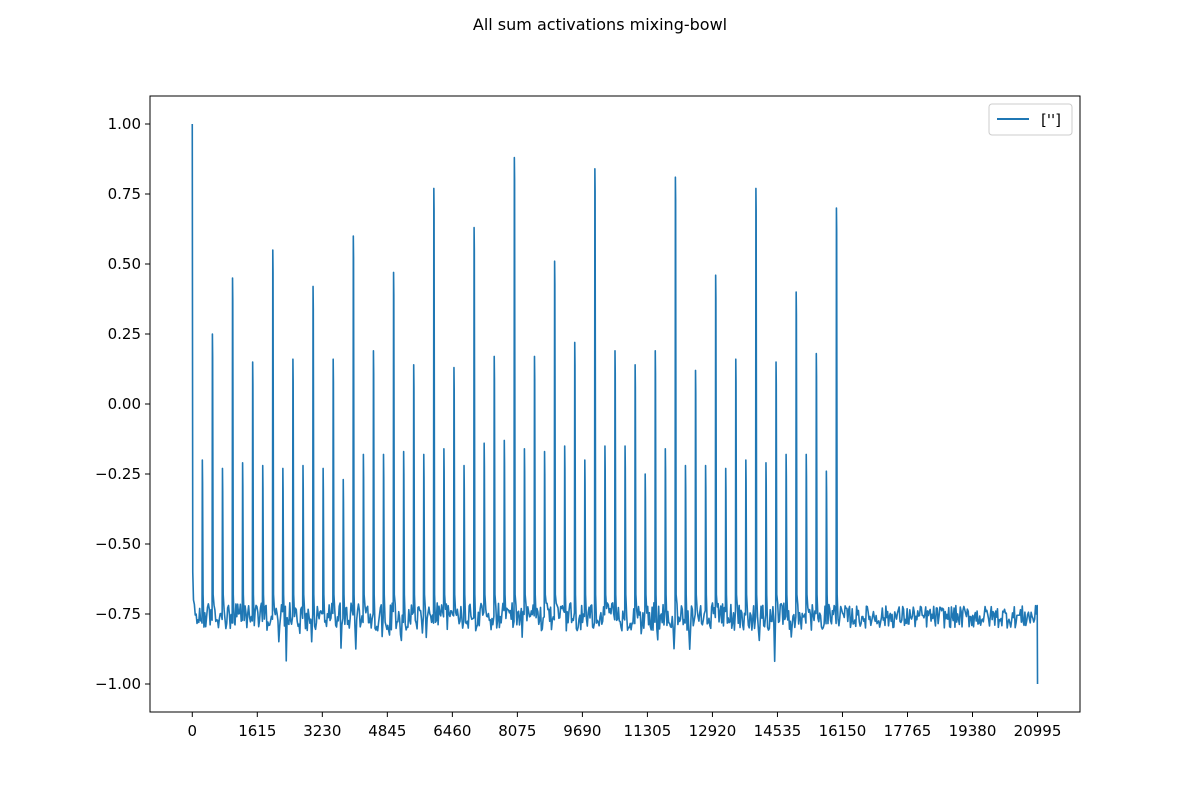 This screenshot has width=1200, height=800. Describe the element at coordinates (1030, 119) in the screenshot. I see `legend-box` at that location.